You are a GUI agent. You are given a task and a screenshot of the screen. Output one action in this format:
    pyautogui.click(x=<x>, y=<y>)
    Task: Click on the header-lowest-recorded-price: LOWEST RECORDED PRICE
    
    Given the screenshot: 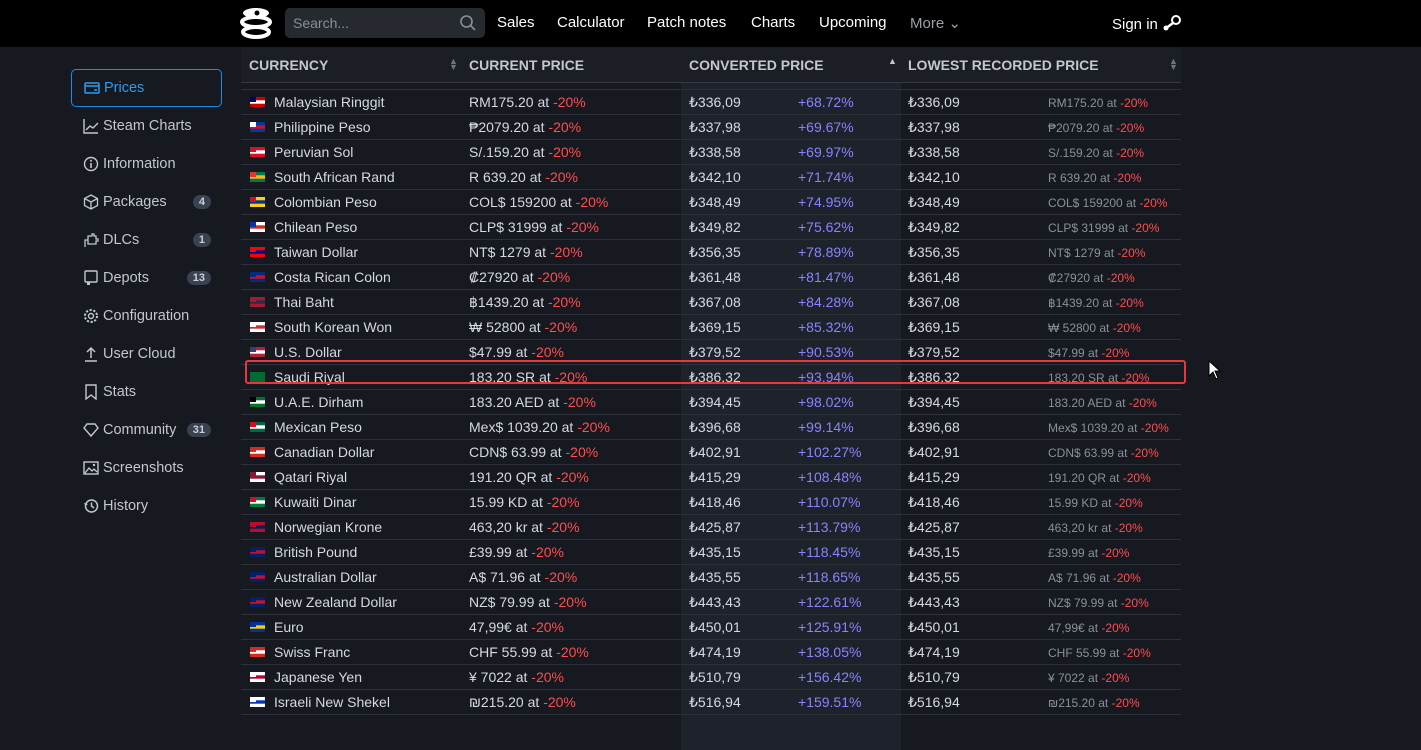 What is the action you would take?
    pyautogui.click(x=1003, y=65)
    